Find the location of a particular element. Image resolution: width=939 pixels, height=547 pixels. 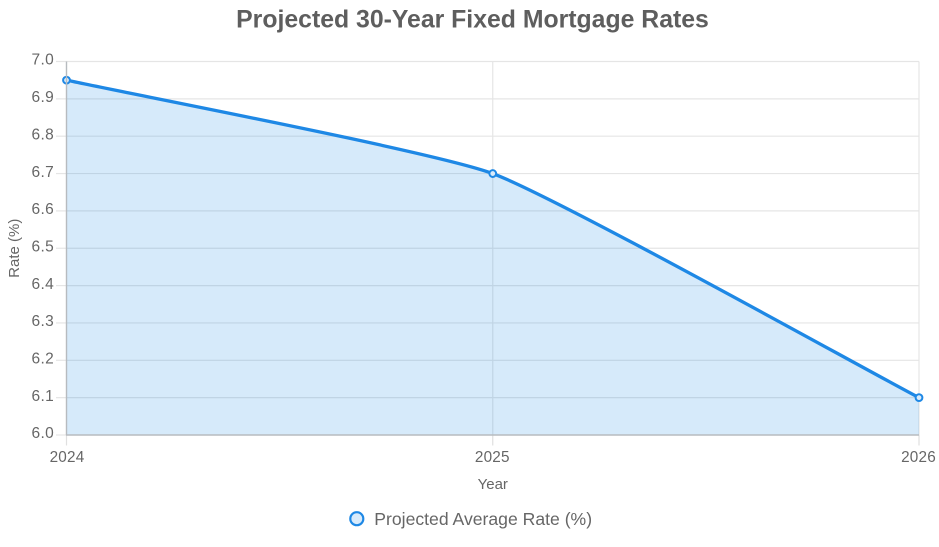

svg-text: 2025 is located at coordinates (492, 457).